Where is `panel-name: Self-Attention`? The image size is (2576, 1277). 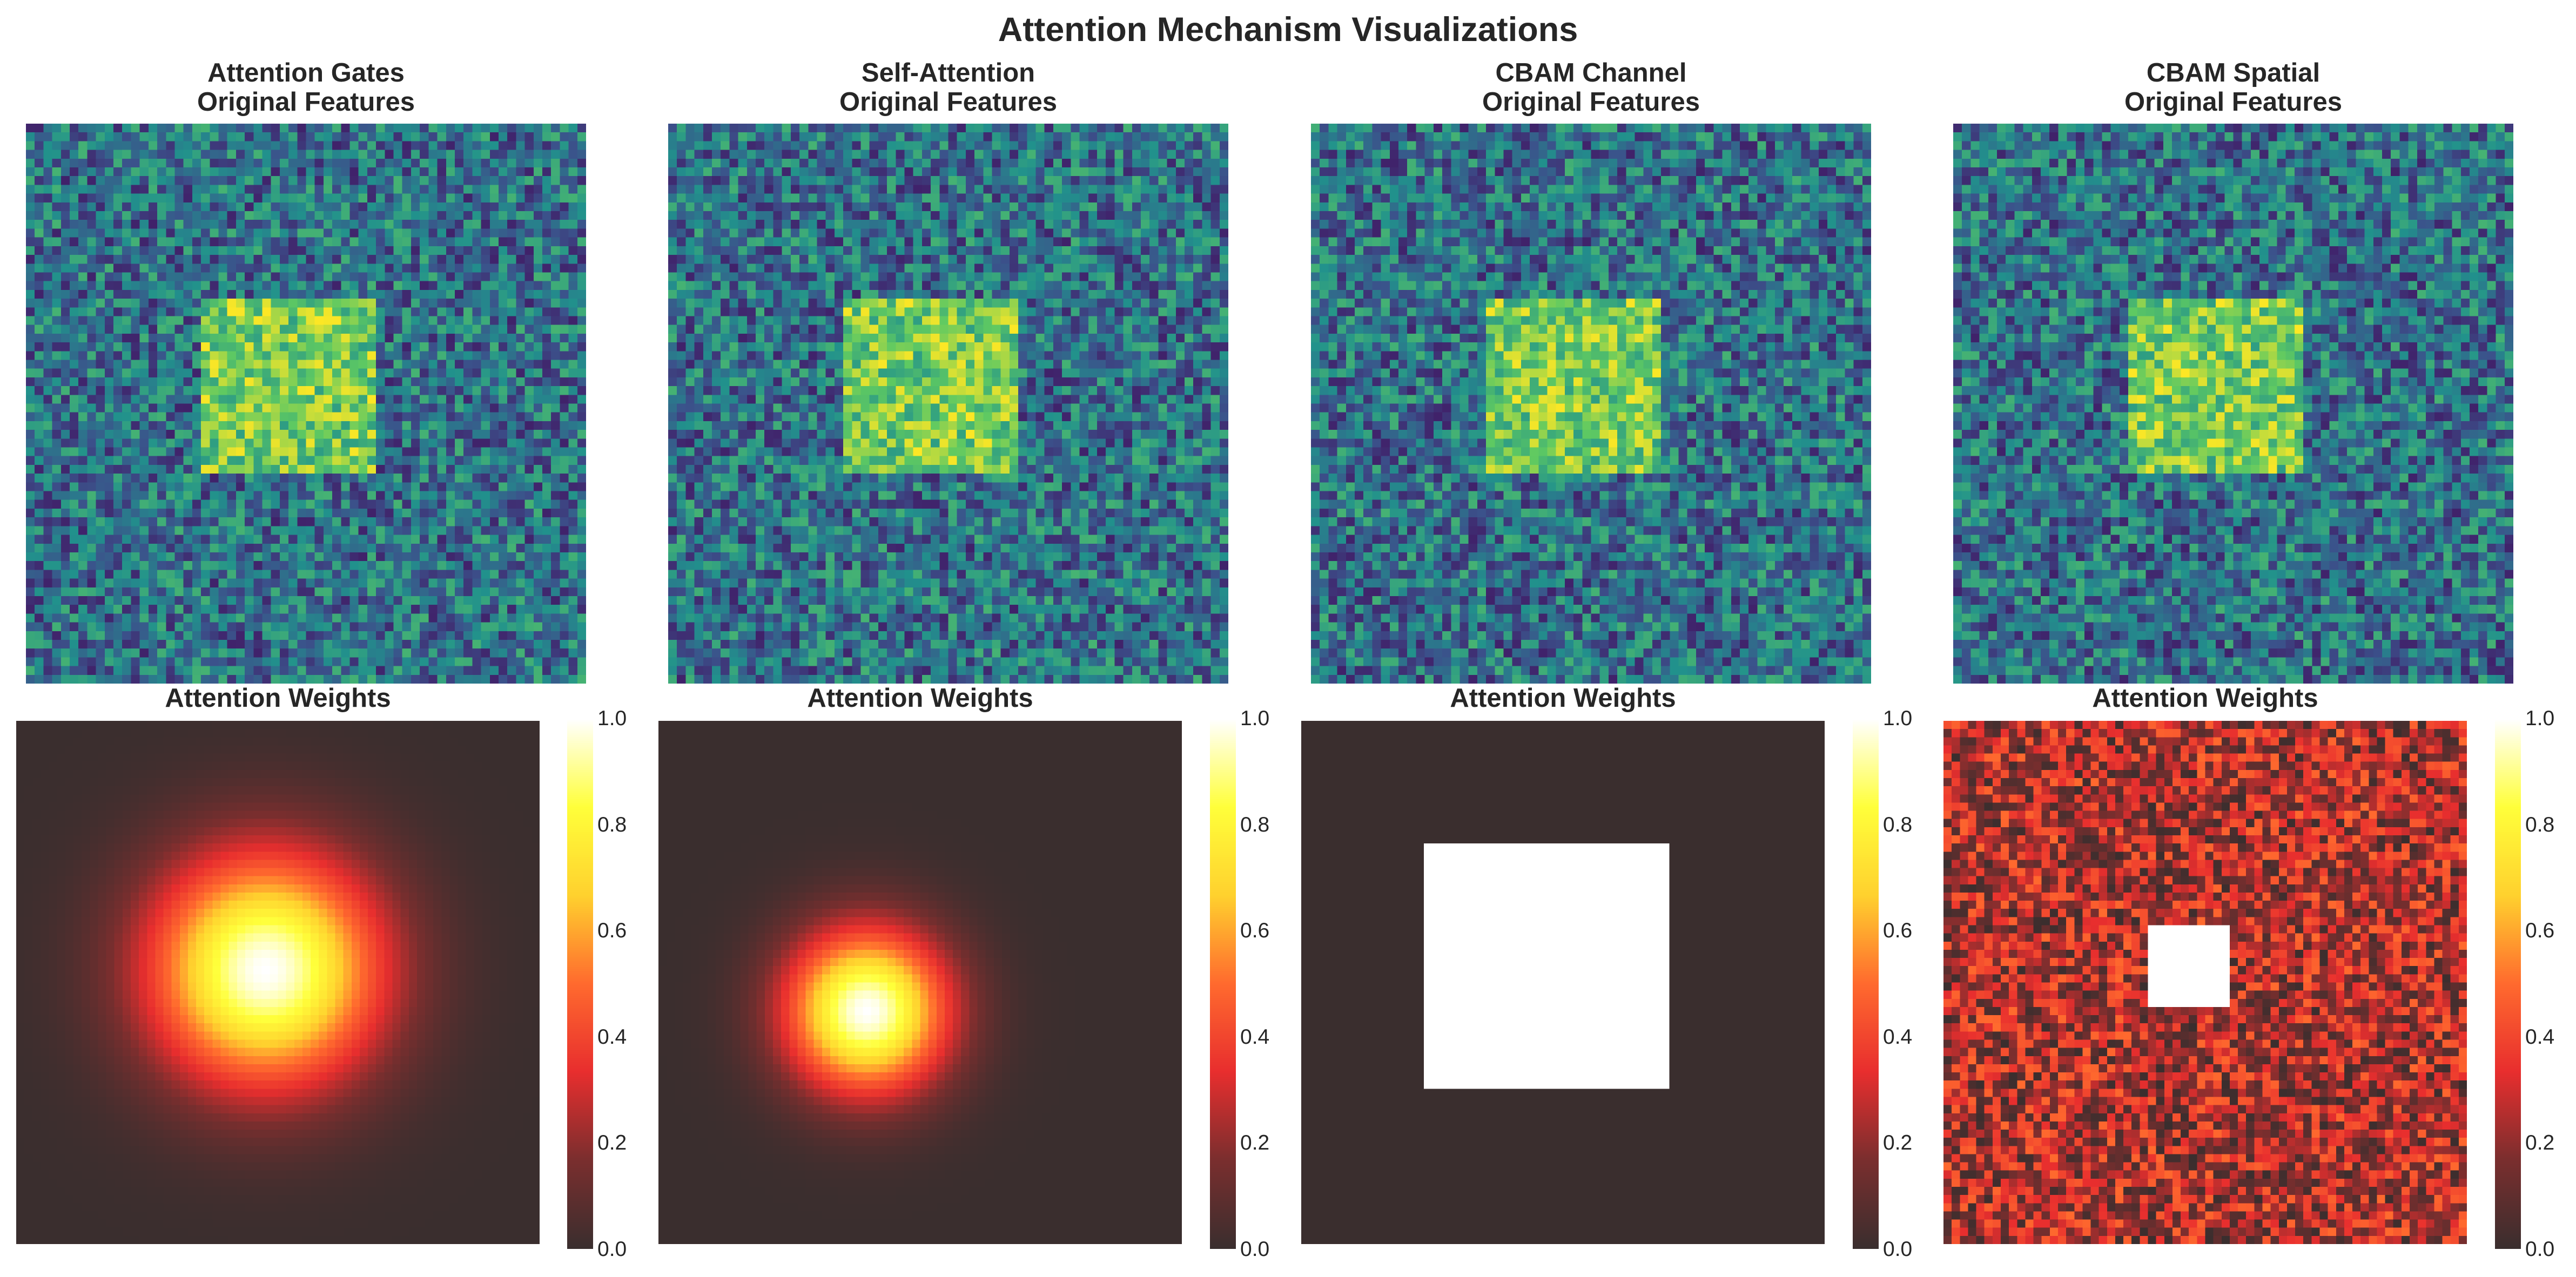 panel-name: Self-Attention is located at coordinates (948, 72).